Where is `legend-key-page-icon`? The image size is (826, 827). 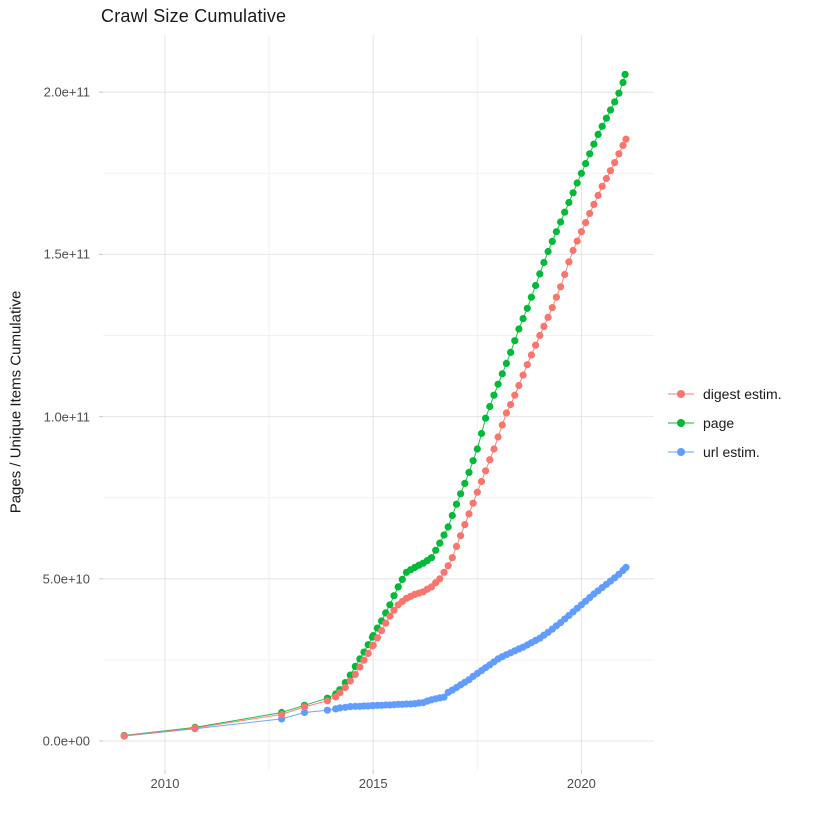
legend-key-page-icon is located at coordinates (681, 422).